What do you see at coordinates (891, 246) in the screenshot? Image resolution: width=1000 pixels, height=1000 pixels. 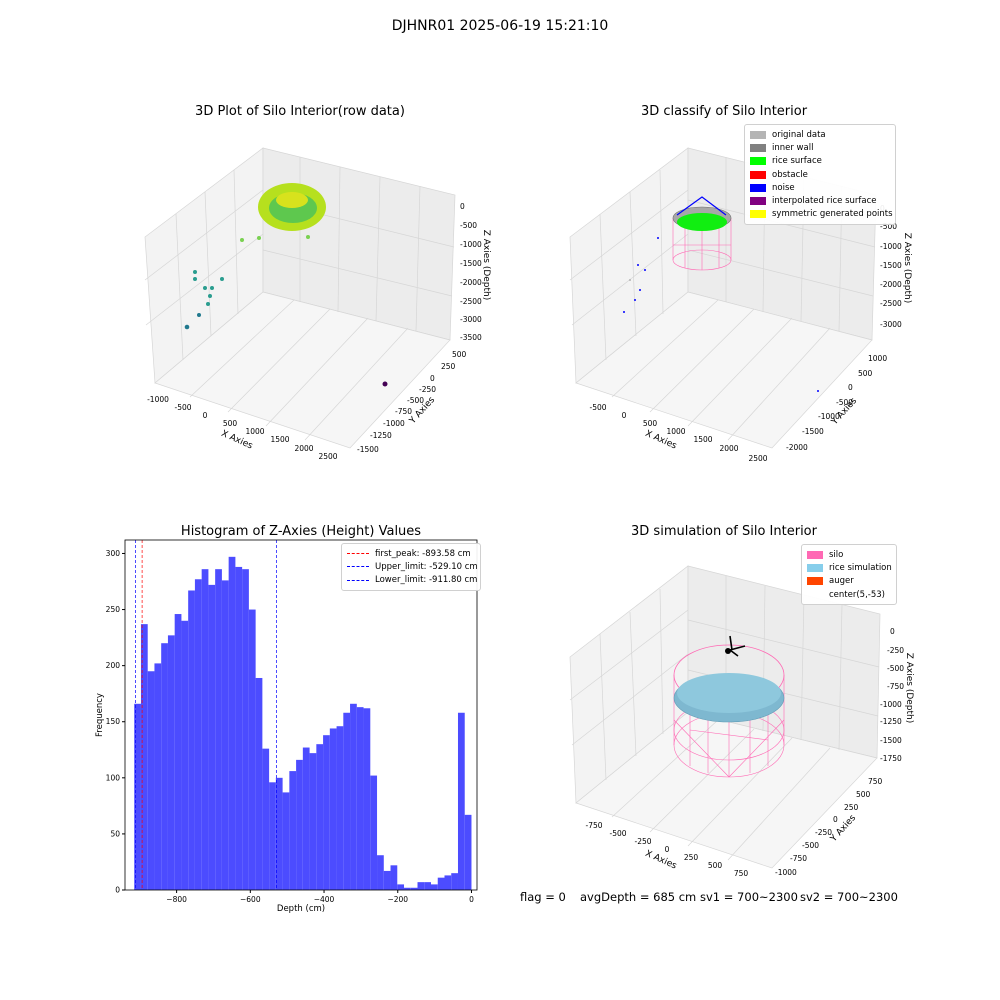 I see `classify-z-tick: -1000` at bounding box center [891, 246].